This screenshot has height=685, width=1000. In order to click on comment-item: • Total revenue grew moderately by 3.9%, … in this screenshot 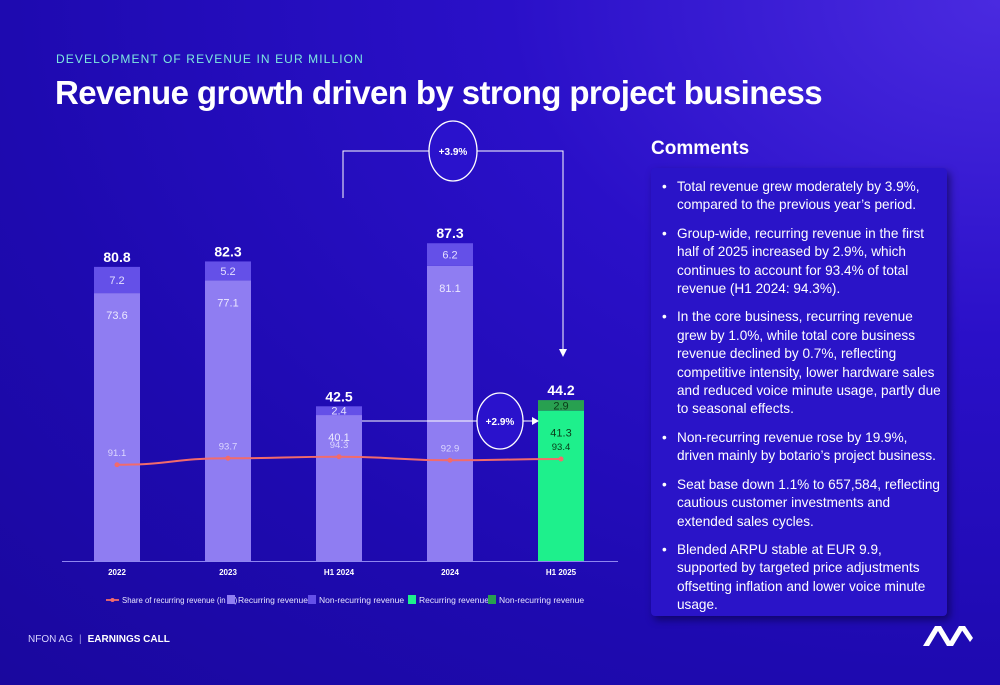, I will do `click(791, 196)`.